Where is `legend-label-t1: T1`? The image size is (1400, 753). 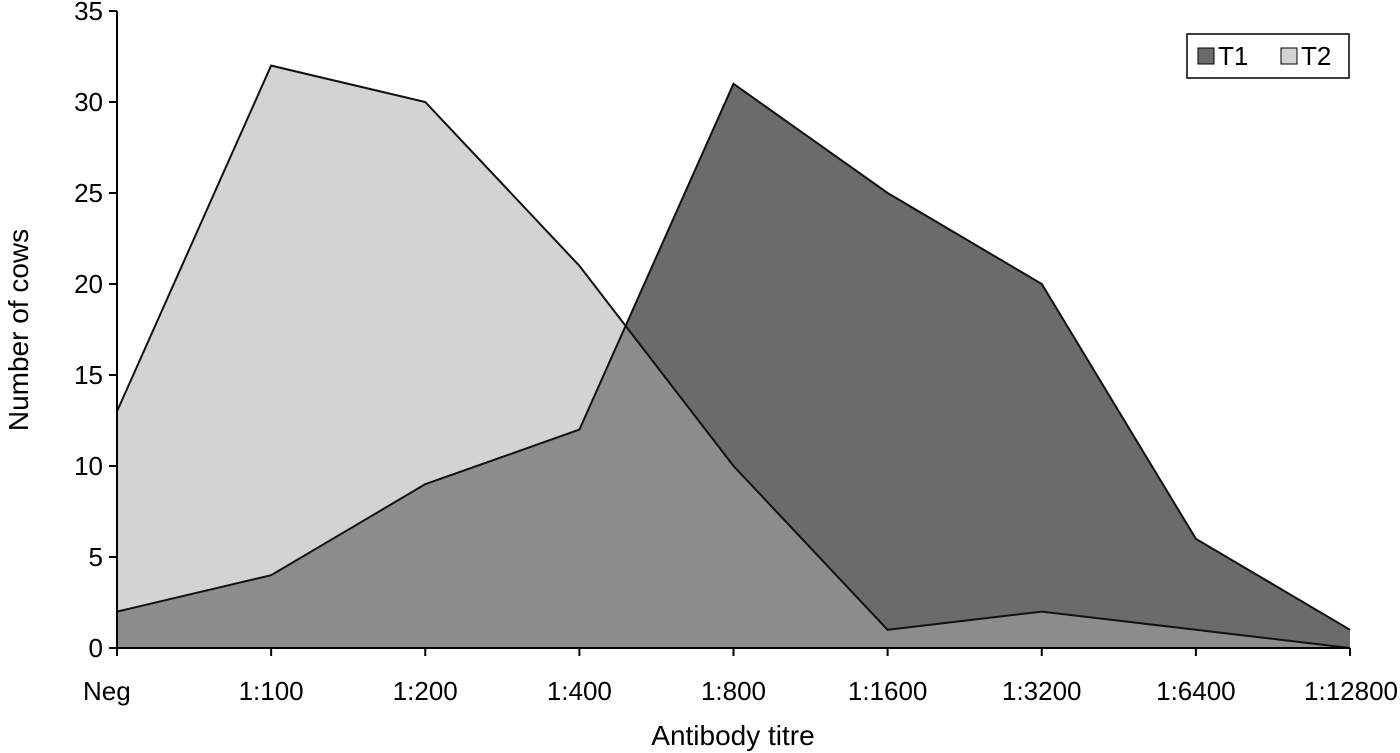 legend-label-t1: T1 is located at coordinates (1233, 56).